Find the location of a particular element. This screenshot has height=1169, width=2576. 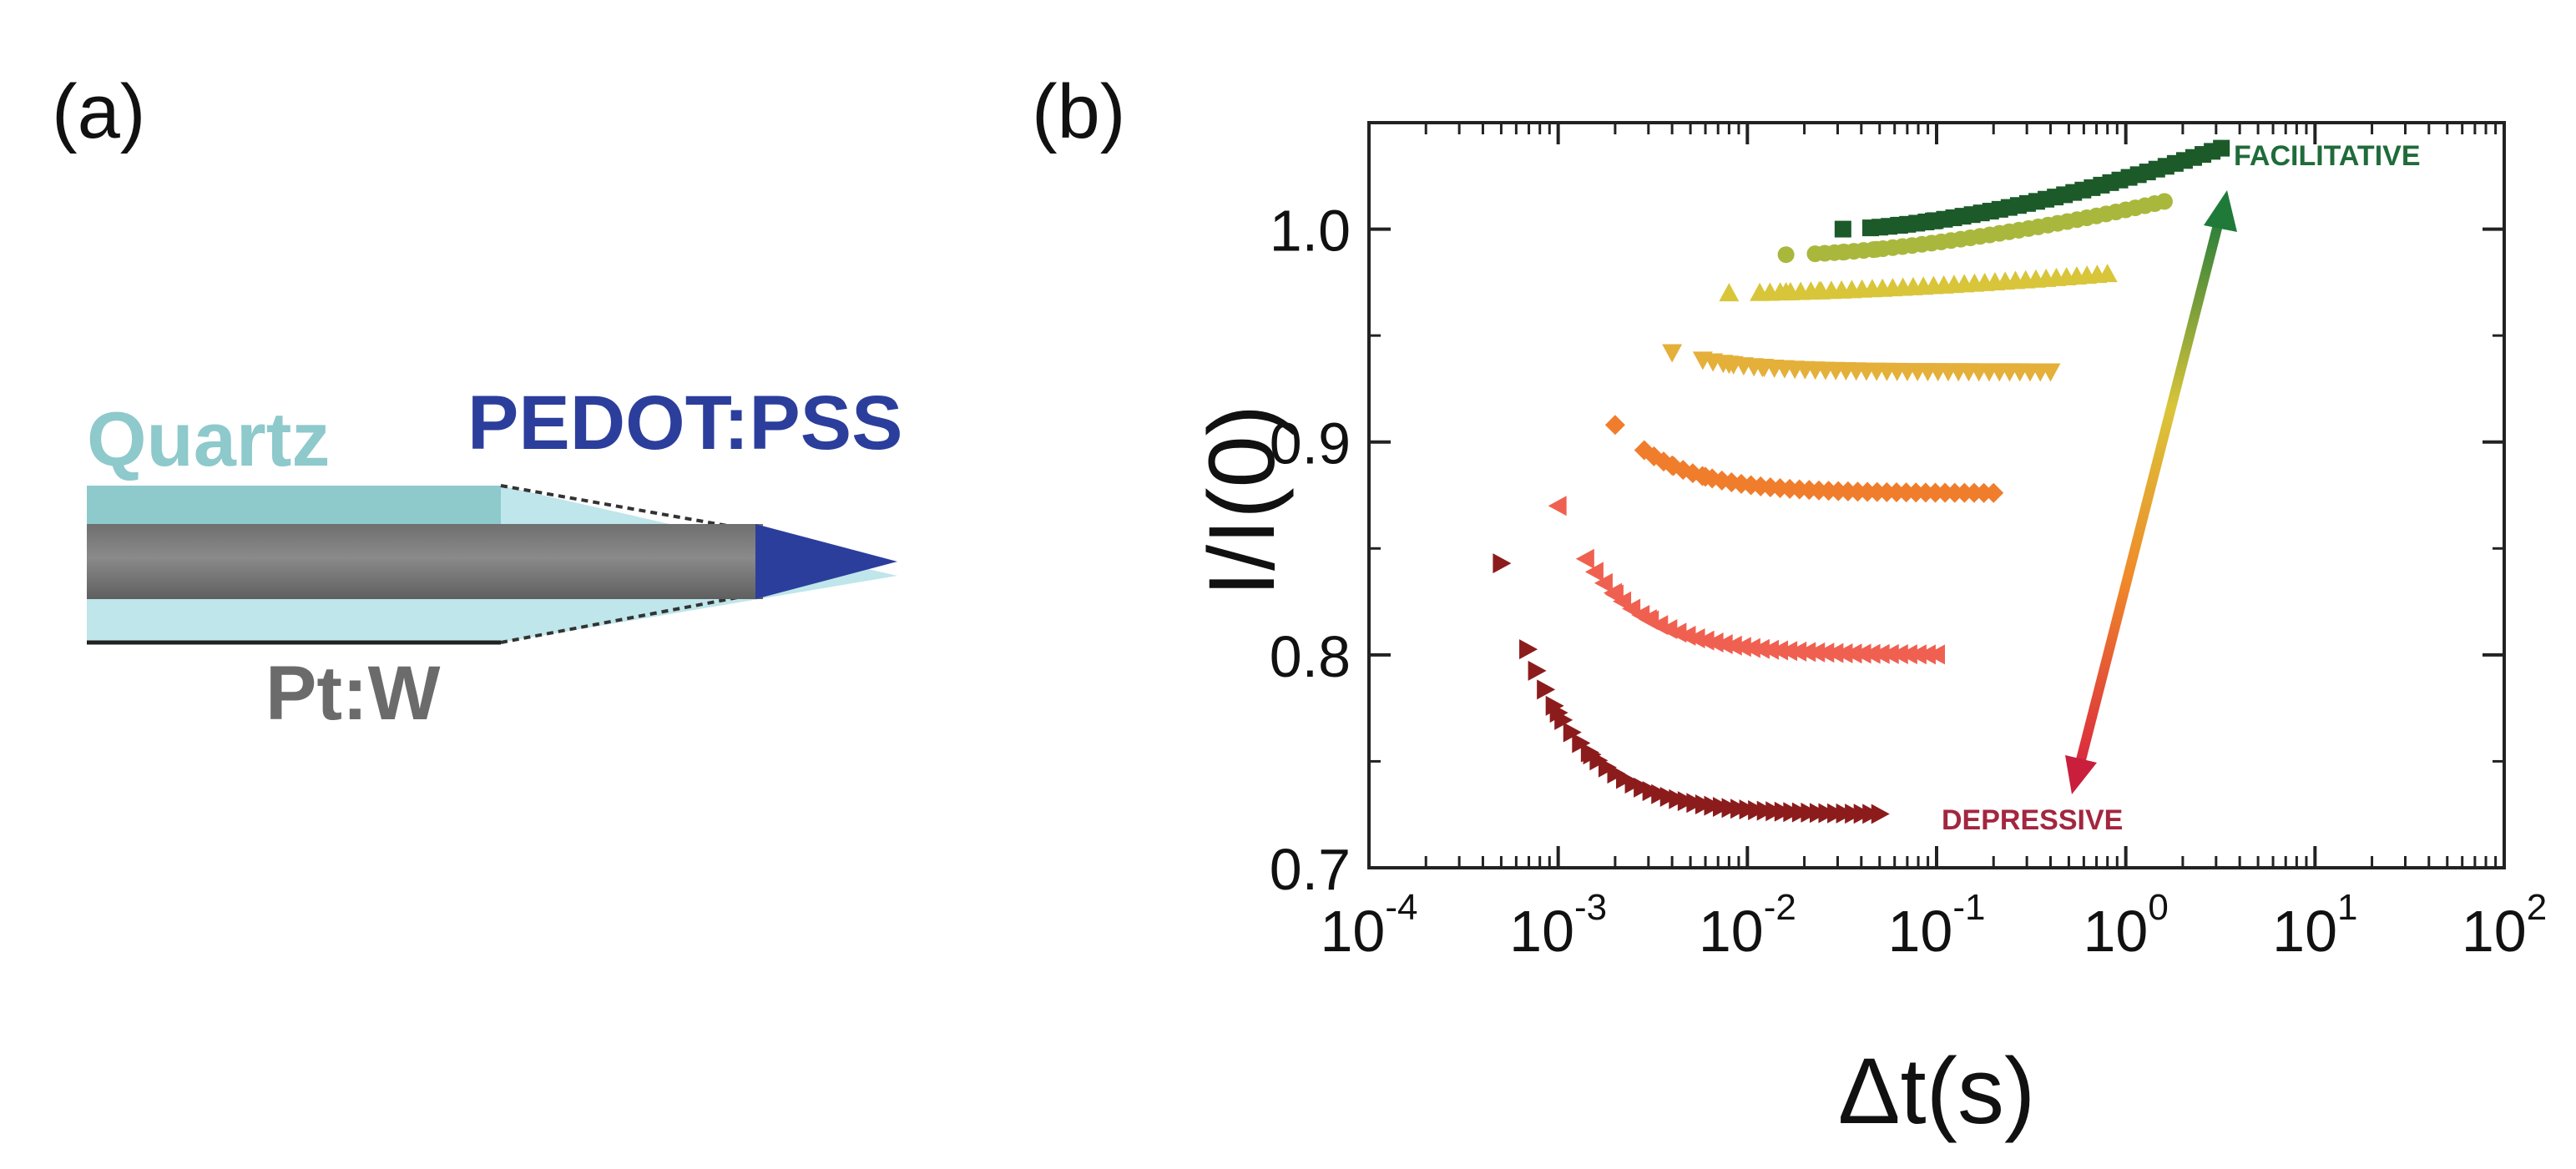

trend-arrow-head-down is located at coordinates (2081, 774).